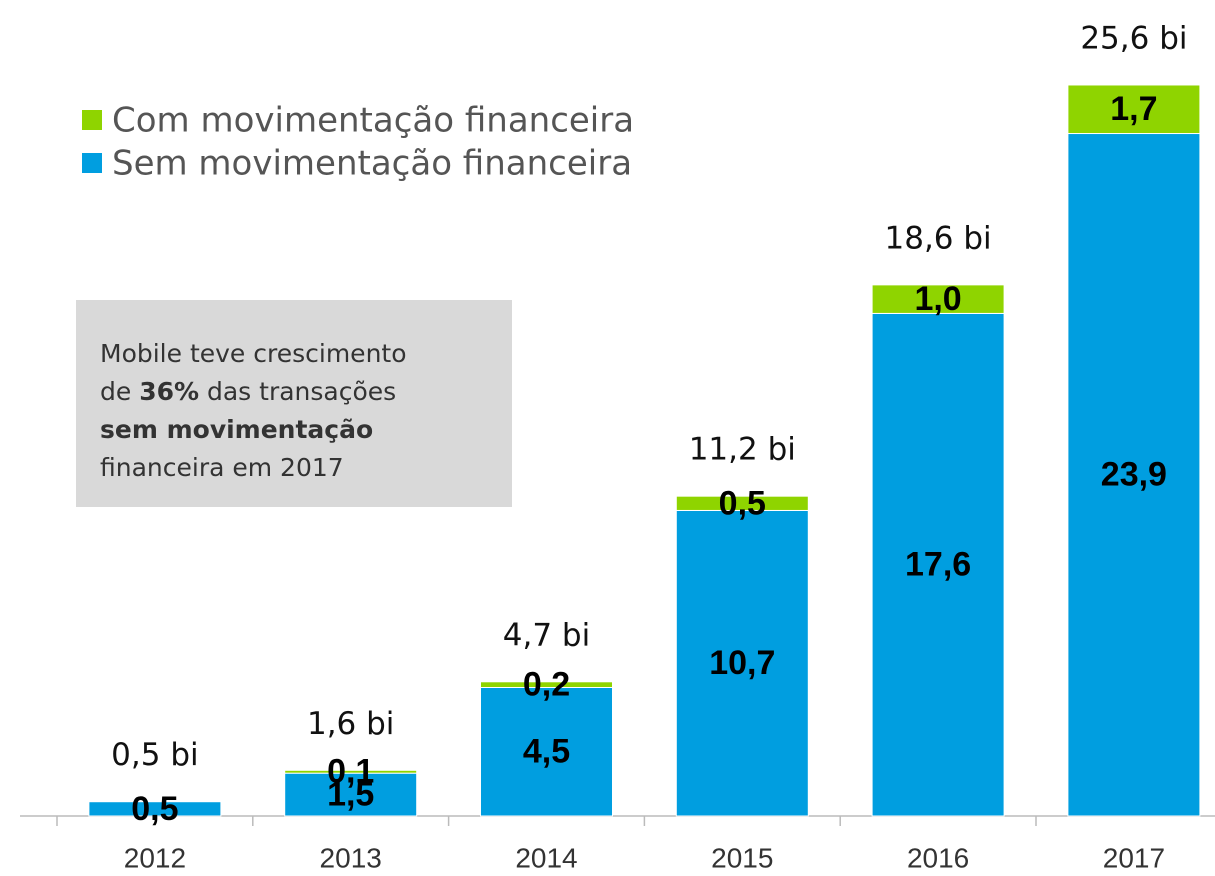  I want to click on annotation-text: sem movimentação, so click(236, 429).